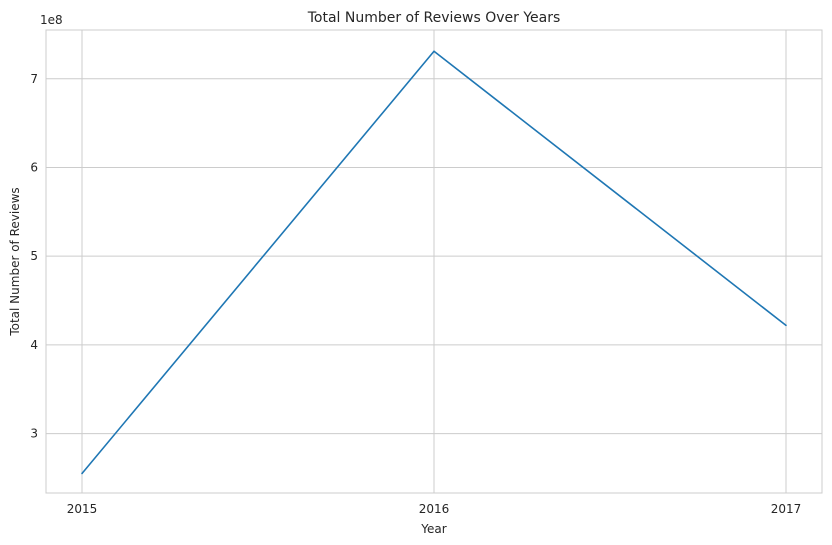 This screenshot has width=832, height=545. What do you see at coordinates (34, 167) in the screenshot?
I see `y-tick-label: 6` at bounding box center [34, 167].